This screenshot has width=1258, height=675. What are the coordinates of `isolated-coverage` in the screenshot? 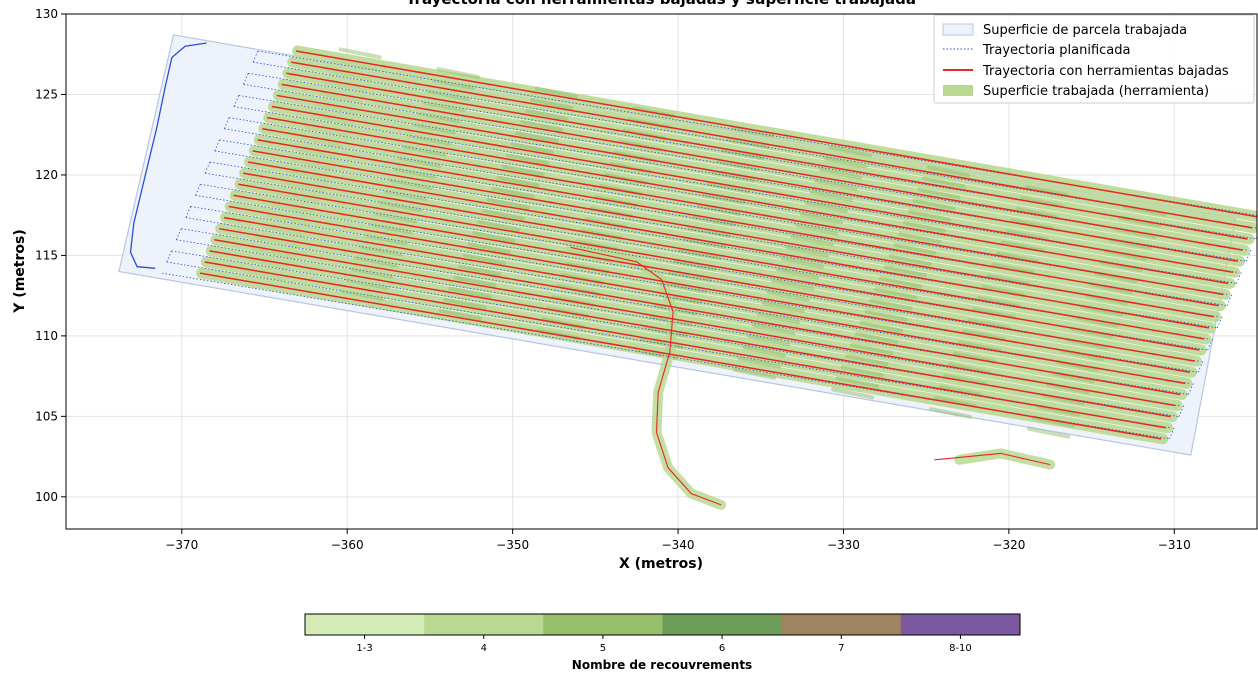 It's located at (1005, 459).